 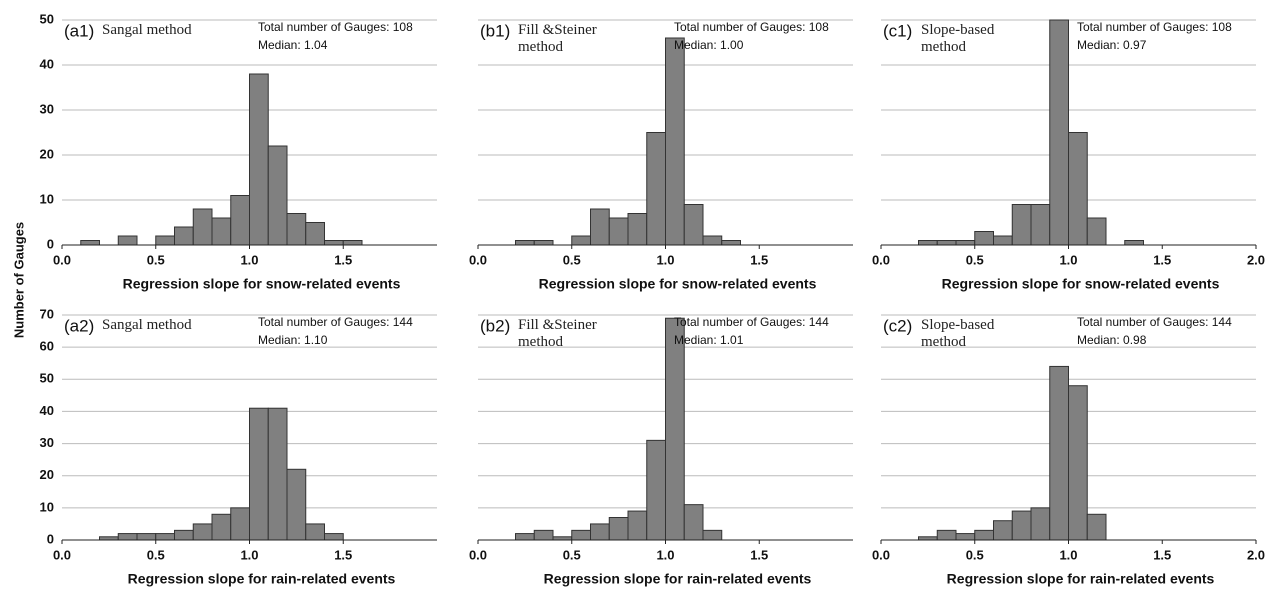 I want to click on annotation: Median: 1.04, so click(x=293, y=45).